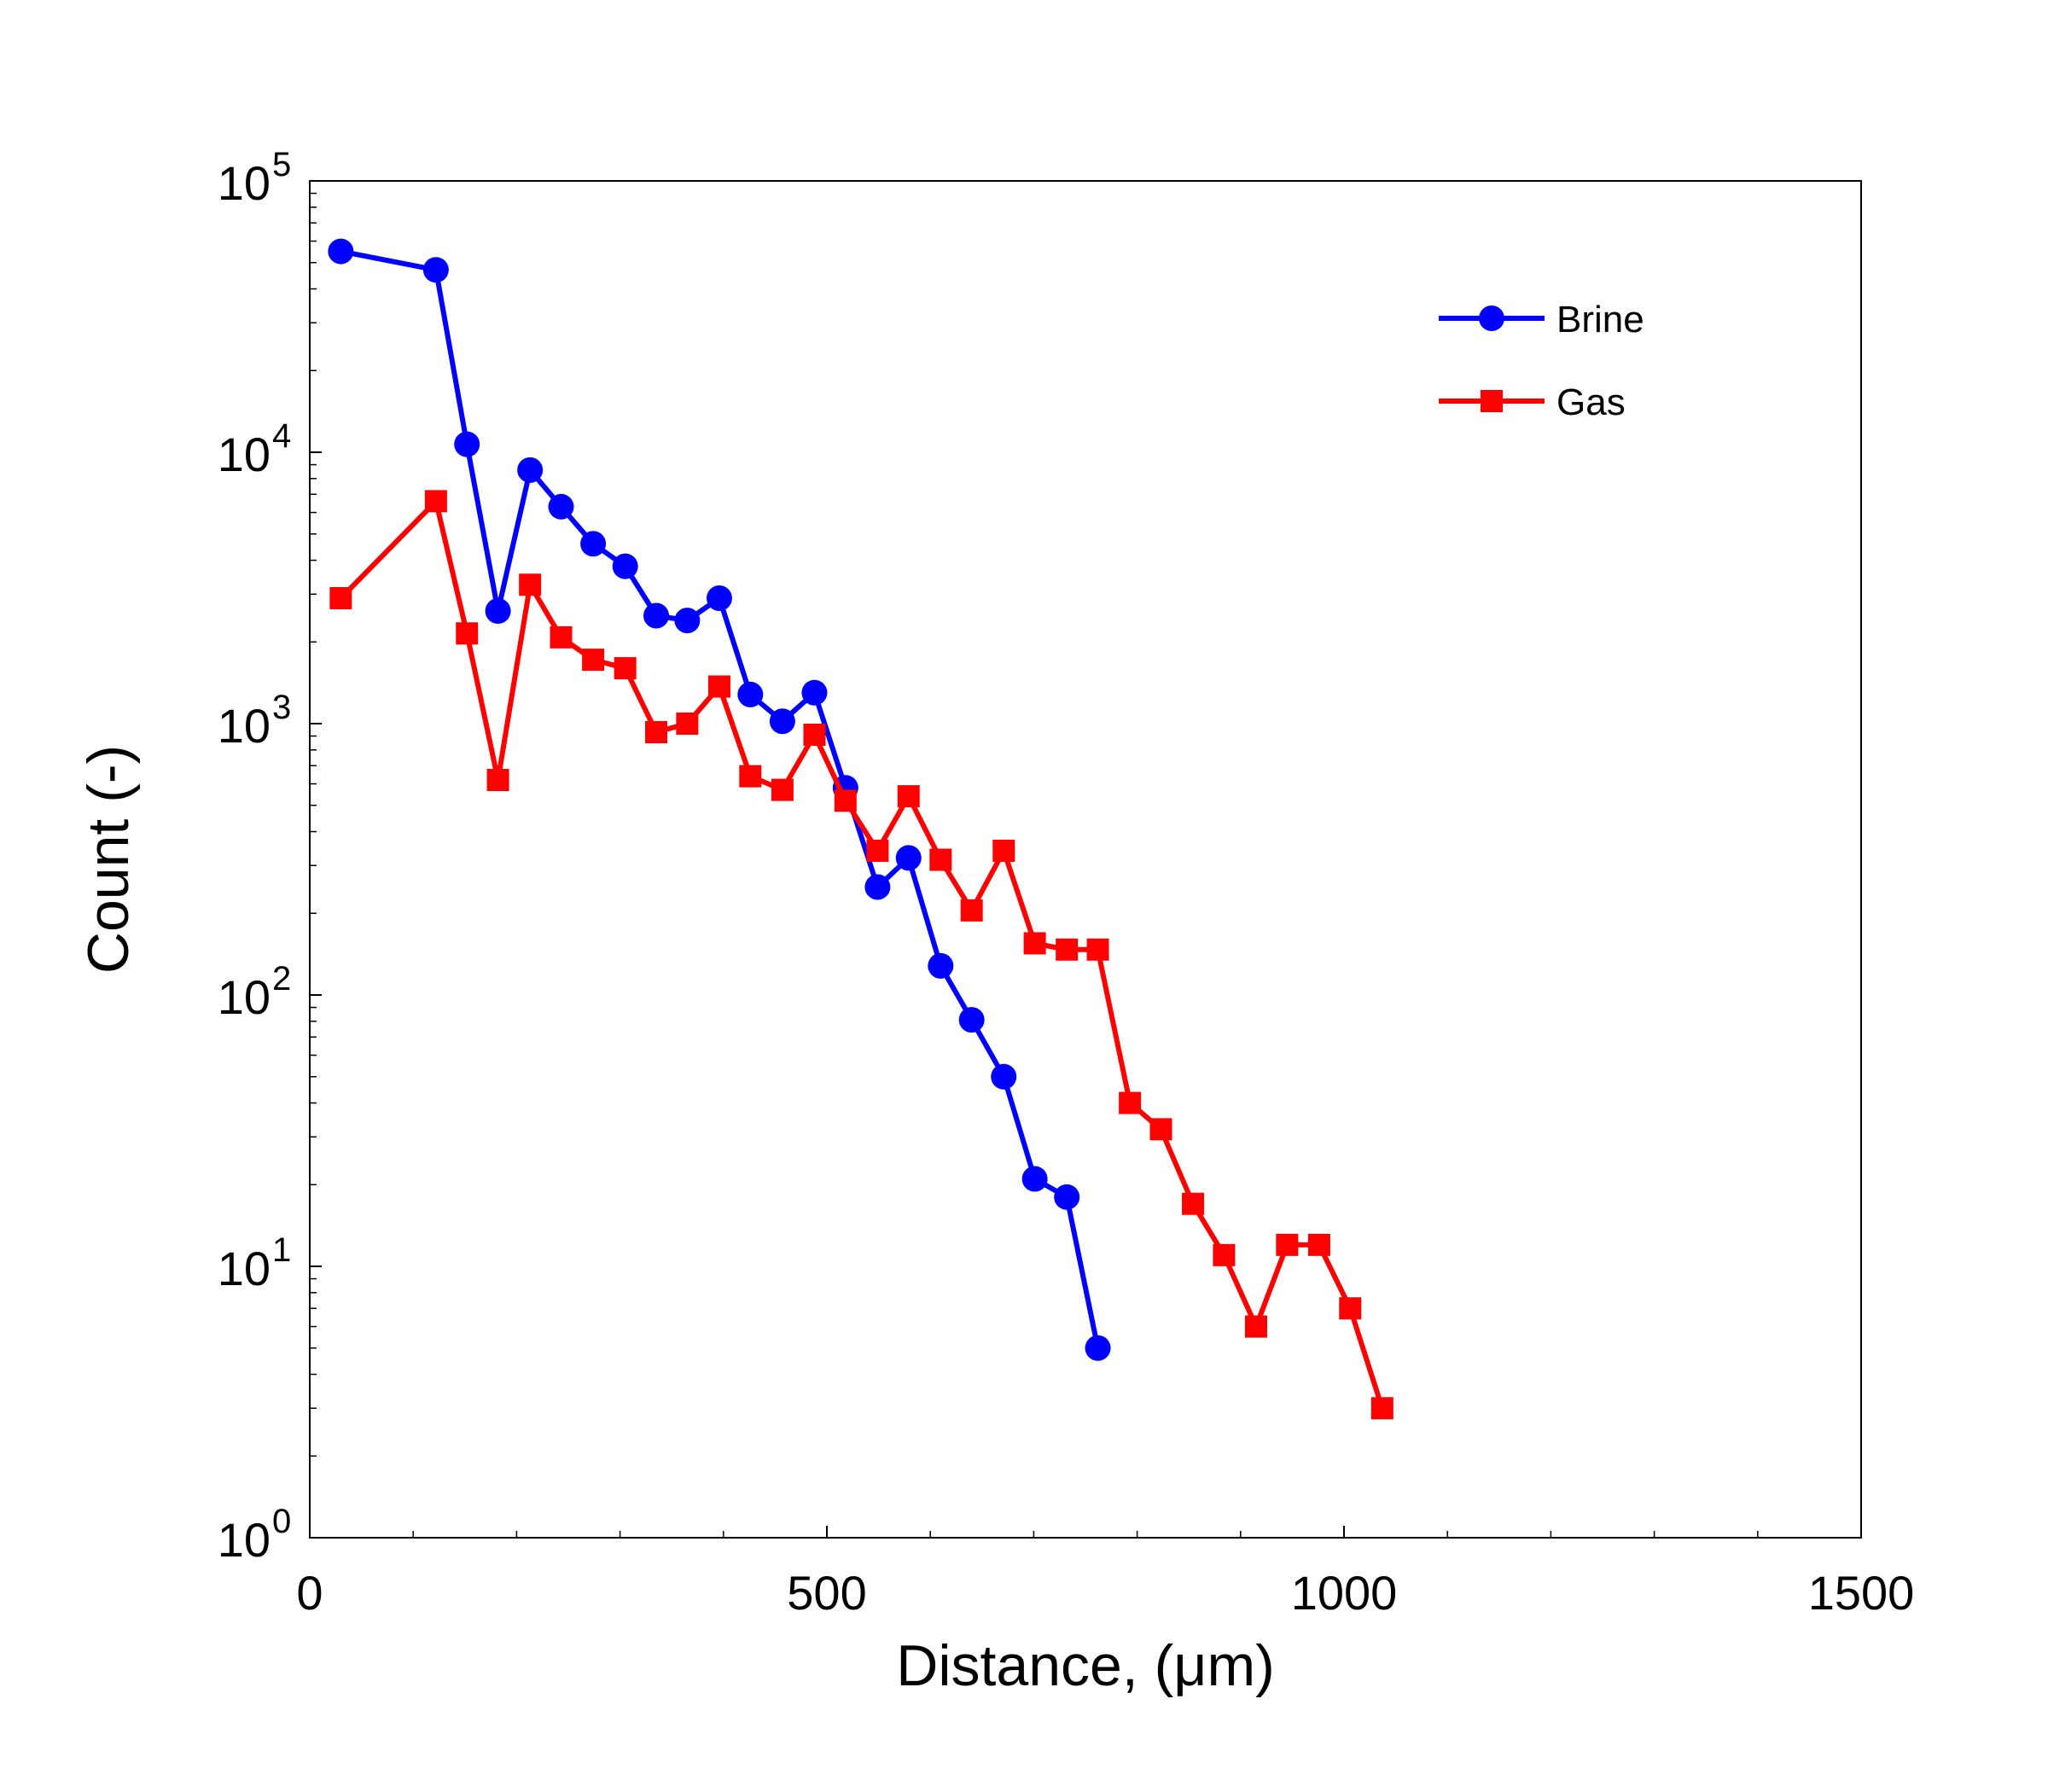  What do you see at coordinates (1541, 361) in the screenshot?
I see `legend: Brine Gas` at bounding box center [1541, 361].